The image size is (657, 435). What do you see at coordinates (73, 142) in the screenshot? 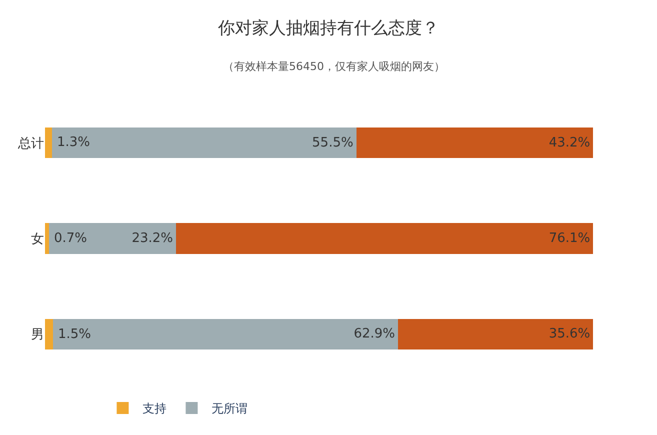
I see `data-label: 1.3%` at bounding box center [73, 142].